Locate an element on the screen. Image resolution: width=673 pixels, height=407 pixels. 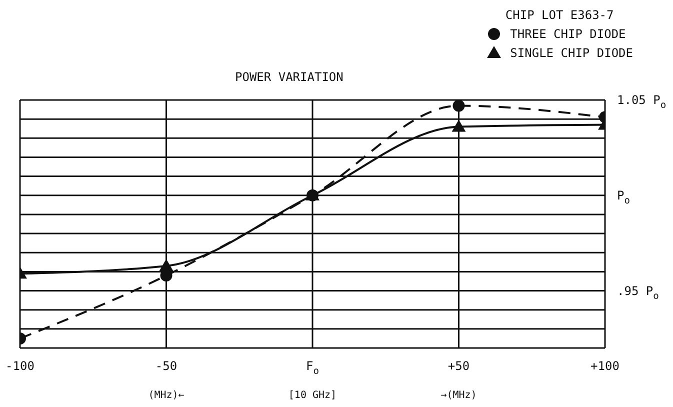
text: (MHz)← is located at coordinates (166, 395).